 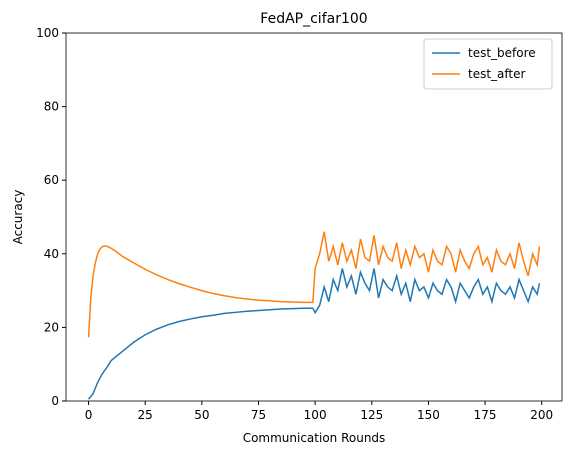 What do you see at coordinates (51, 254) in the screenshot?
I see `y-tick-label: 40` at bounding box center [51, 254].